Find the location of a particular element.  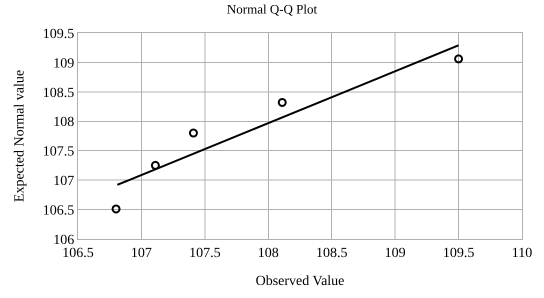

y-tick-label: 107 is located at coordinates (63, 182).